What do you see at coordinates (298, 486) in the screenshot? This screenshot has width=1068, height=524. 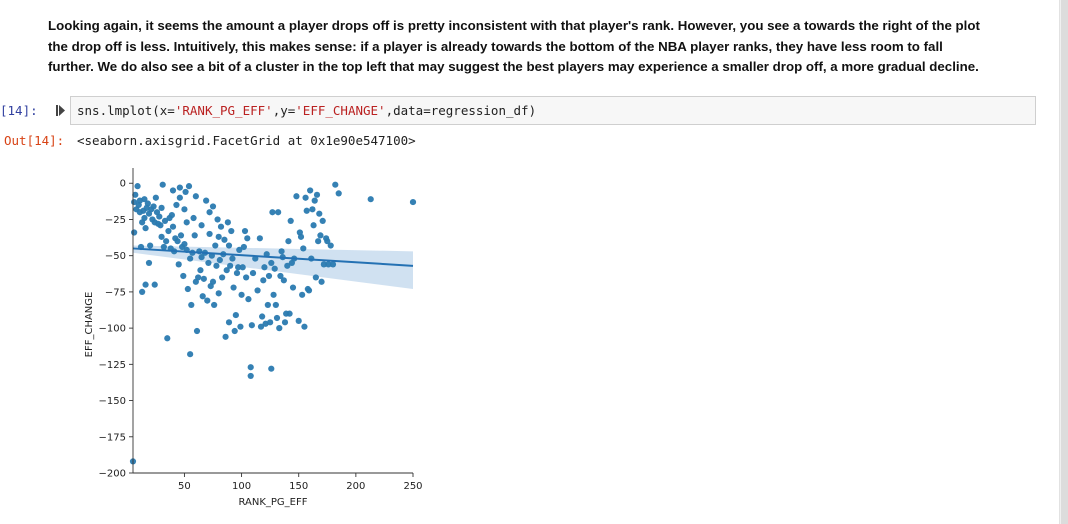 I see `x-tick-label: 150` at bounding box center [298, 486].